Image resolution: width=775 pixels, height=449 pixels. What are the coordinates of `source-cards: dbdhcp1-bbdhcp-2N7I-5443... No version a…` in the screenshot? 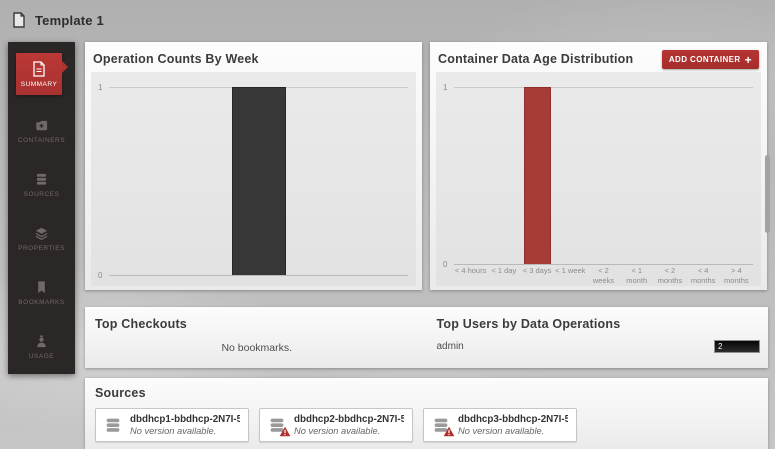 It's located at (426, 425).